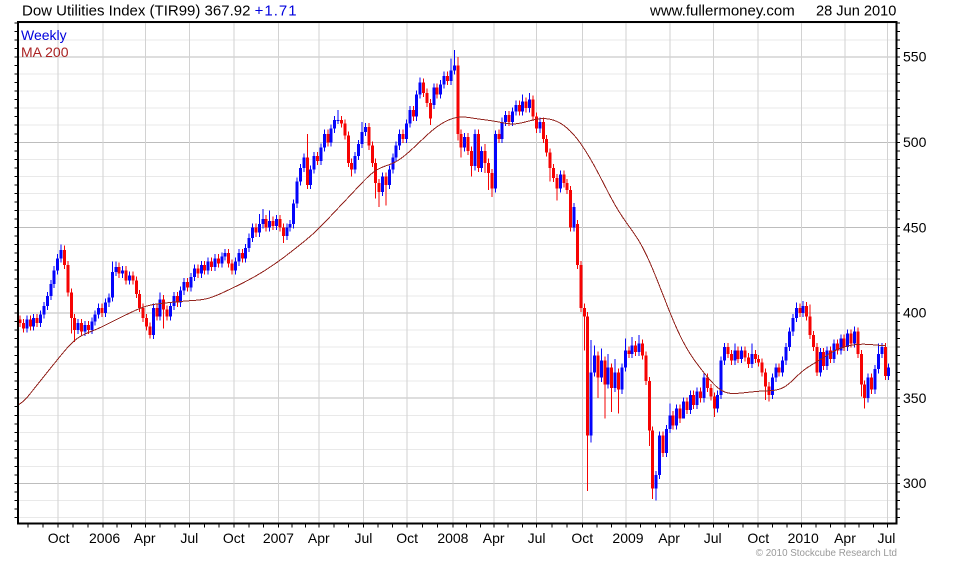  I want to click on svg-text: 2007, so click(278, 538).